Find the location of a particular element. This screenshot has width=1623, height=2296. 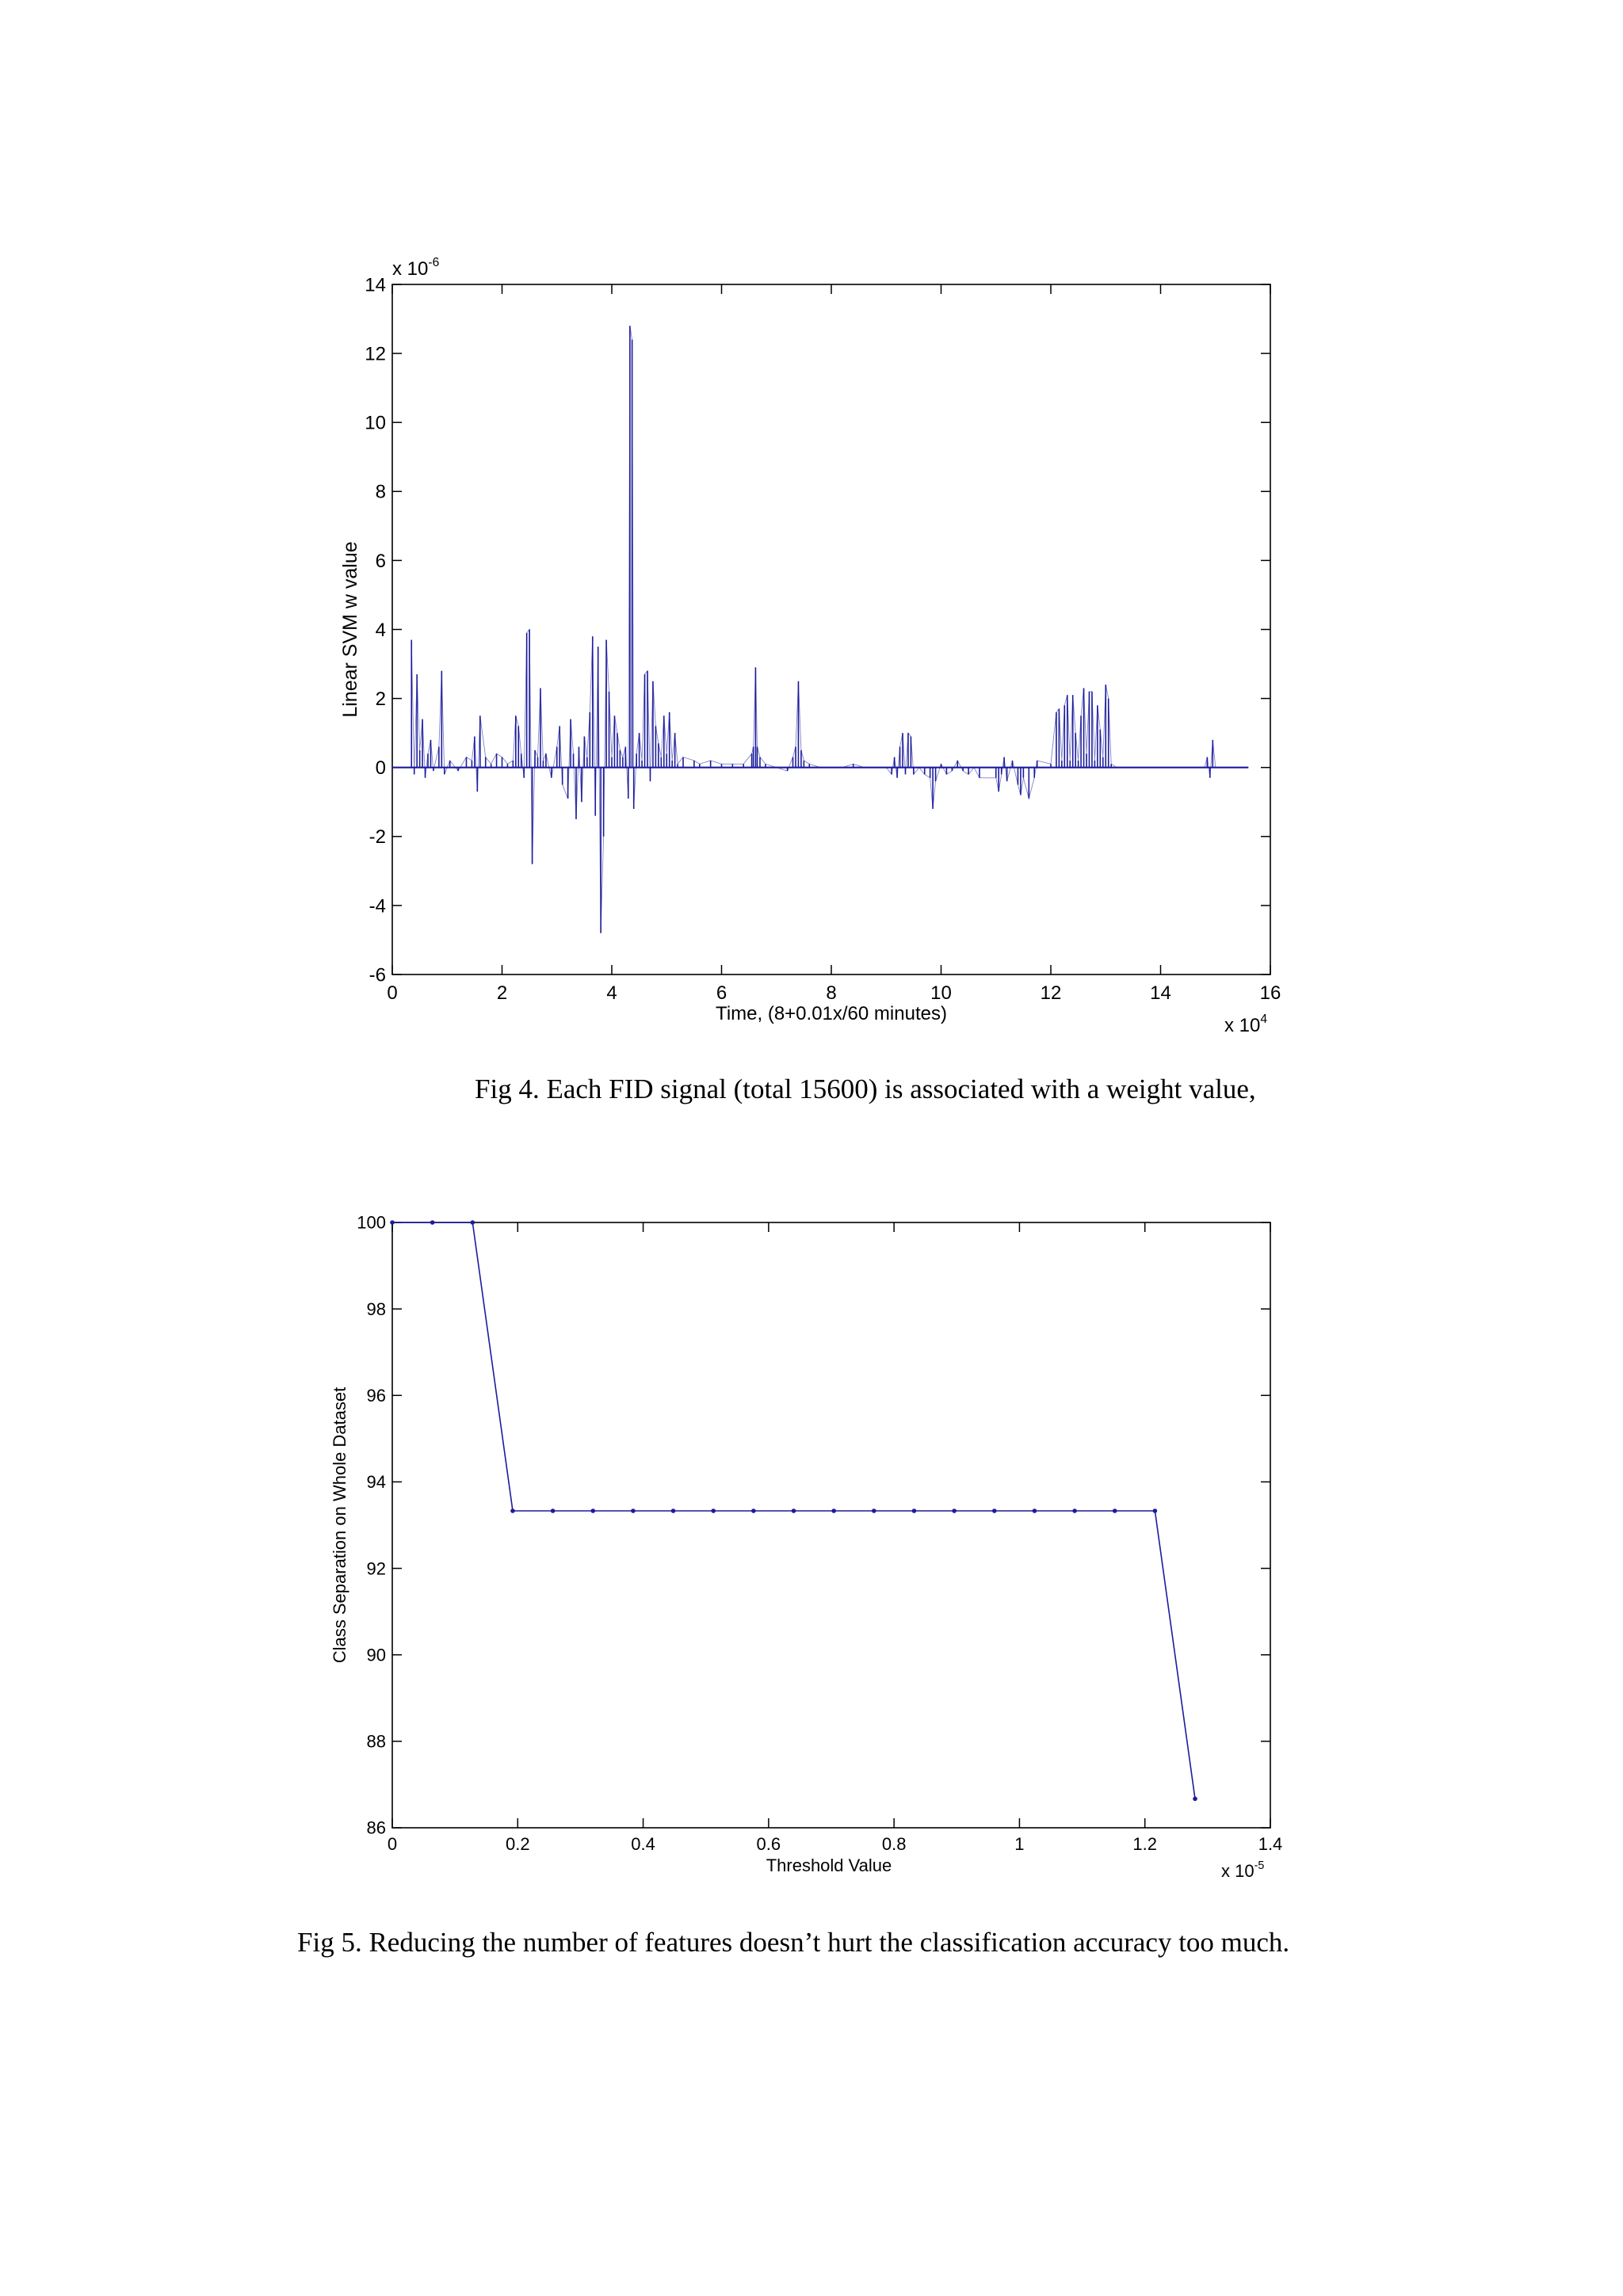

x-tick-label: 4 is located at coordinates (611, 993).